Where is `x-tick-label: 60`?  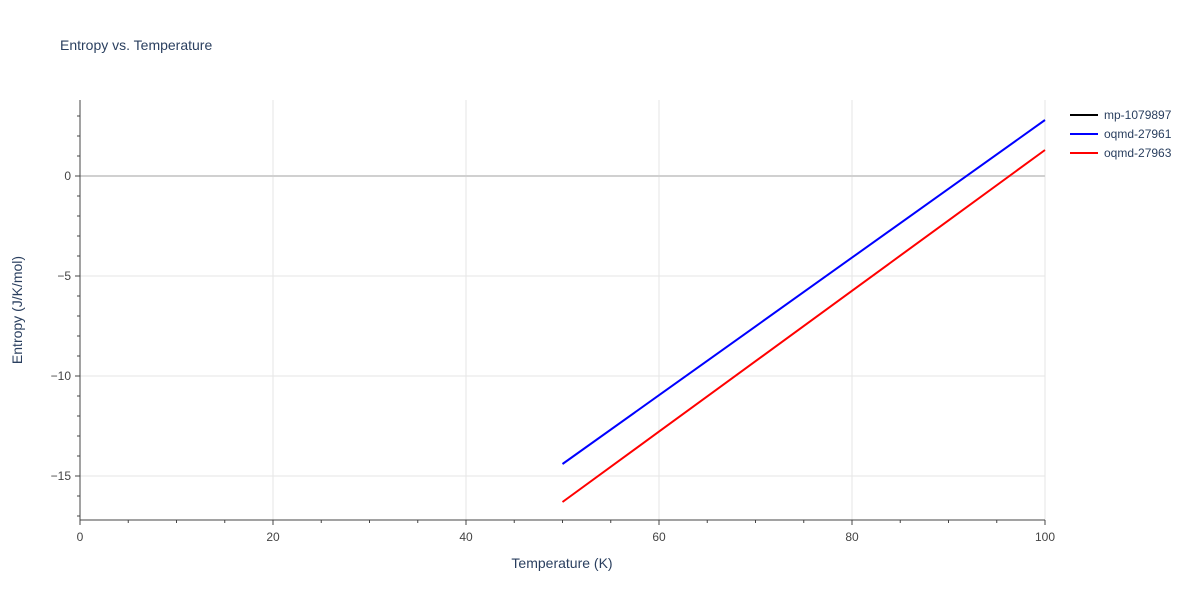 x-tick-label: 60 is located at coordinates (659, 537).